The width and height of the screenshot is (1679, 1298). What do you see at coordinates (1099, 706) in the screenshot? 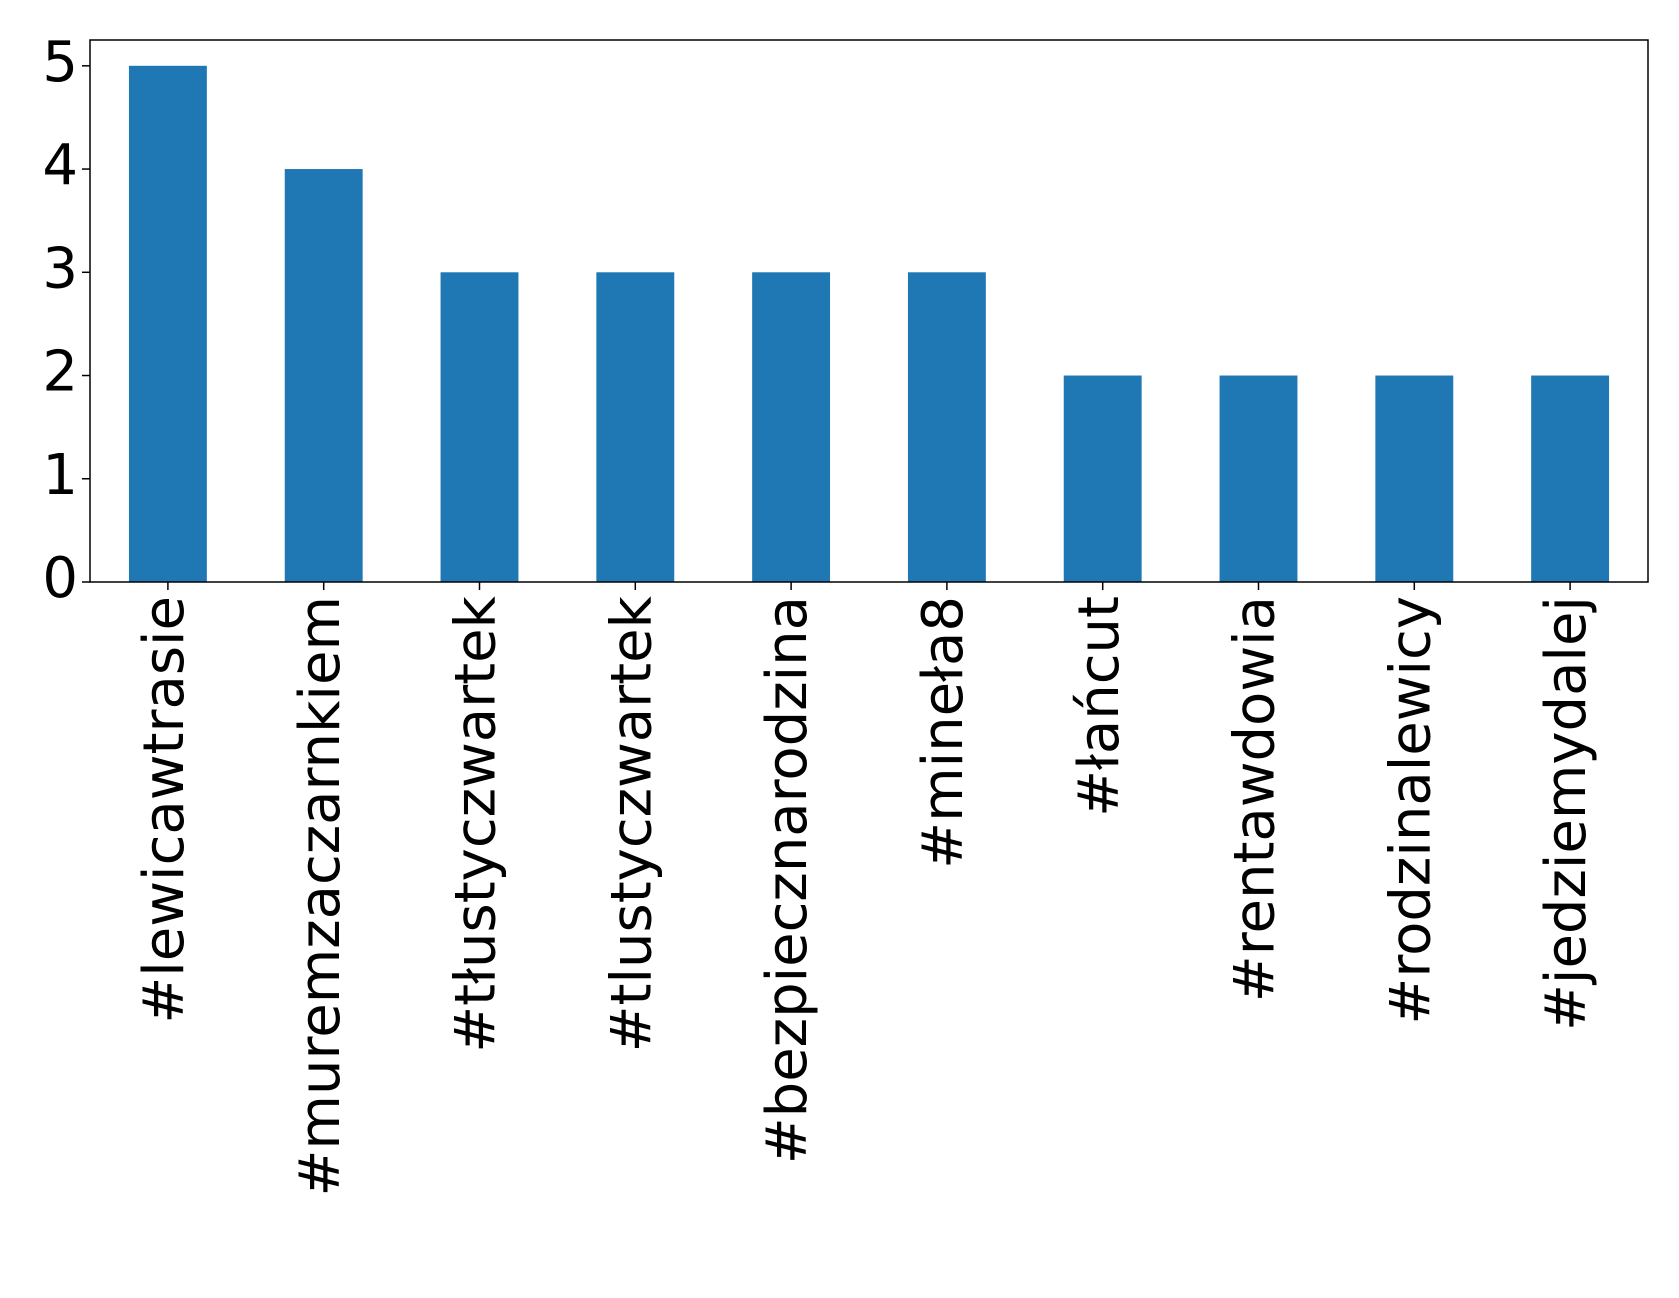
I see `x-tick-label: #łańcut` at bounding box center [1099, 706].